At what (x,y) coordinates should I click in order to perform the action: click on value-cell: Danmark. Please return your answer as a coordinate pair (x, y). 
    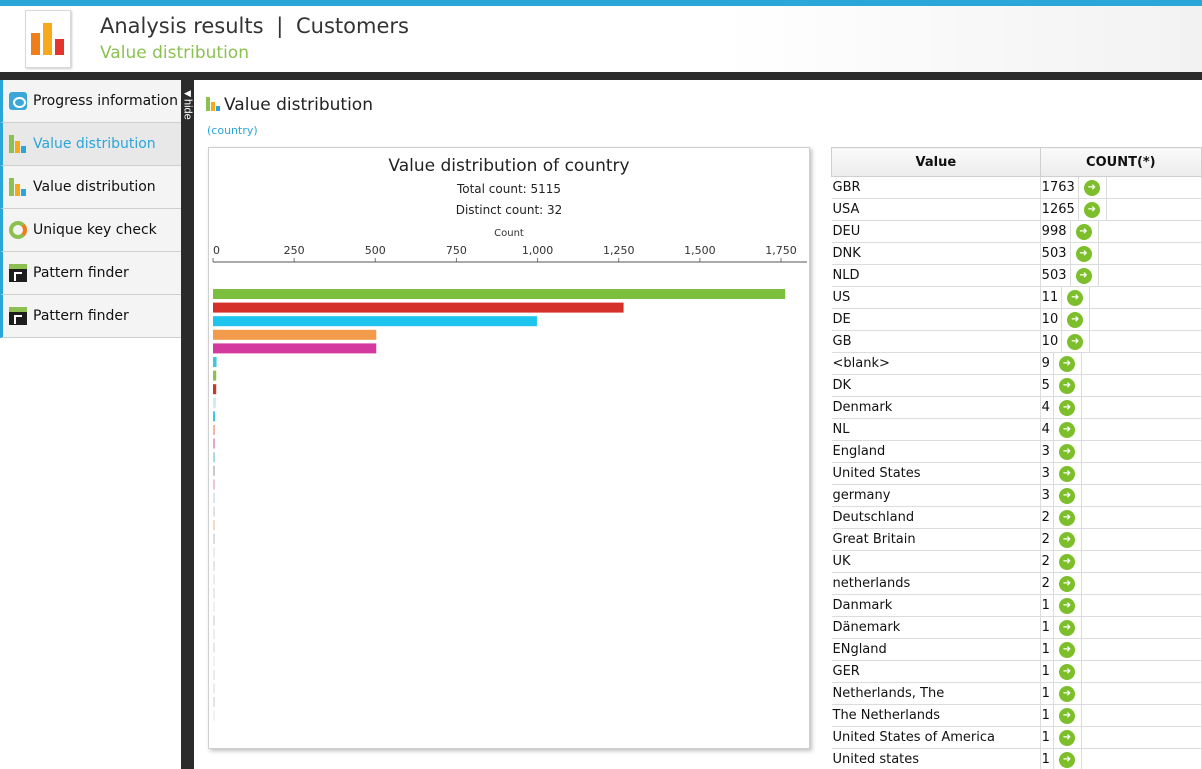
    Looking at the image, I should click on (936, 605).